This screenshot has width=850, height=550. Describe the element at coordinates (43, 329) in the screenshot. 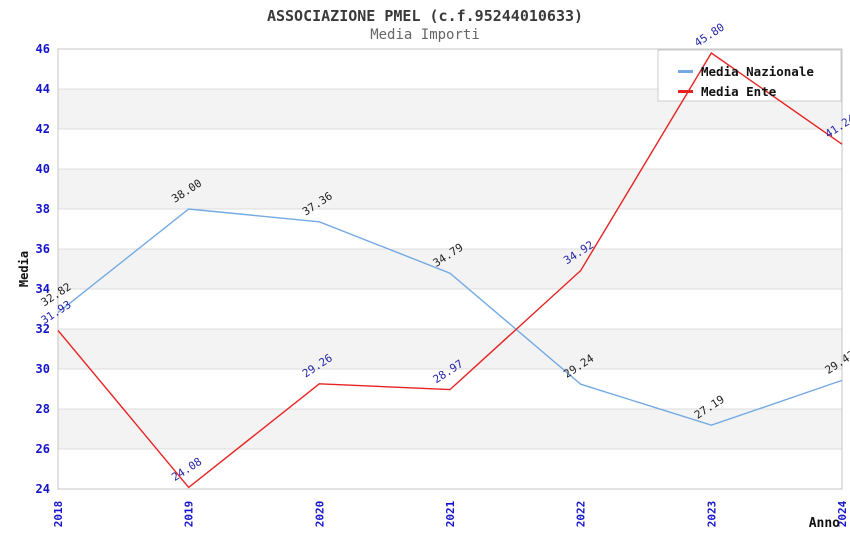

I see `y-tick-label: 32` at that location.